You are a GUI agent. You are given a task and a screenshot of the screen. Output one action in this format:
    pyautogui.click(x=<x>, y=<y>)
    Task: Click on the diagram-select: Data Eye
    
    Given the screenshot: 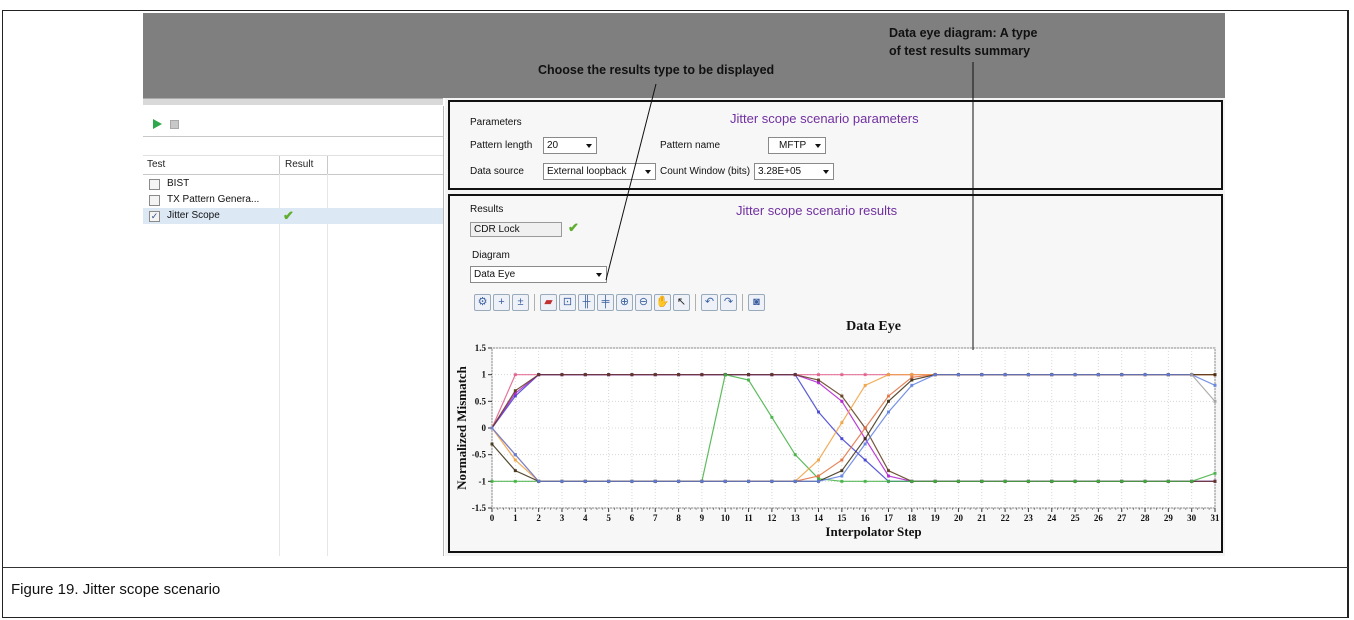 What is the action you would take?
    pyautogui.click(x=538, y=274)
    